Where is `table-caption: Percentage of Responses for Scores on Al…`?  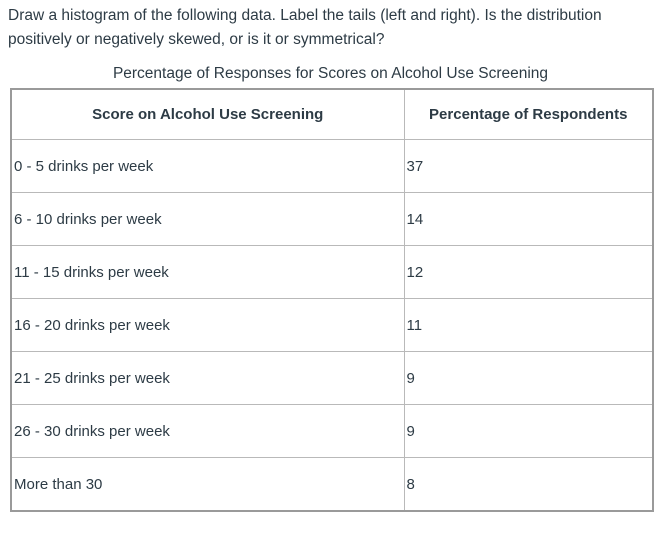
table-caption: Percentage of Responses for Scores on Al… is located at coordinates (330, 73).